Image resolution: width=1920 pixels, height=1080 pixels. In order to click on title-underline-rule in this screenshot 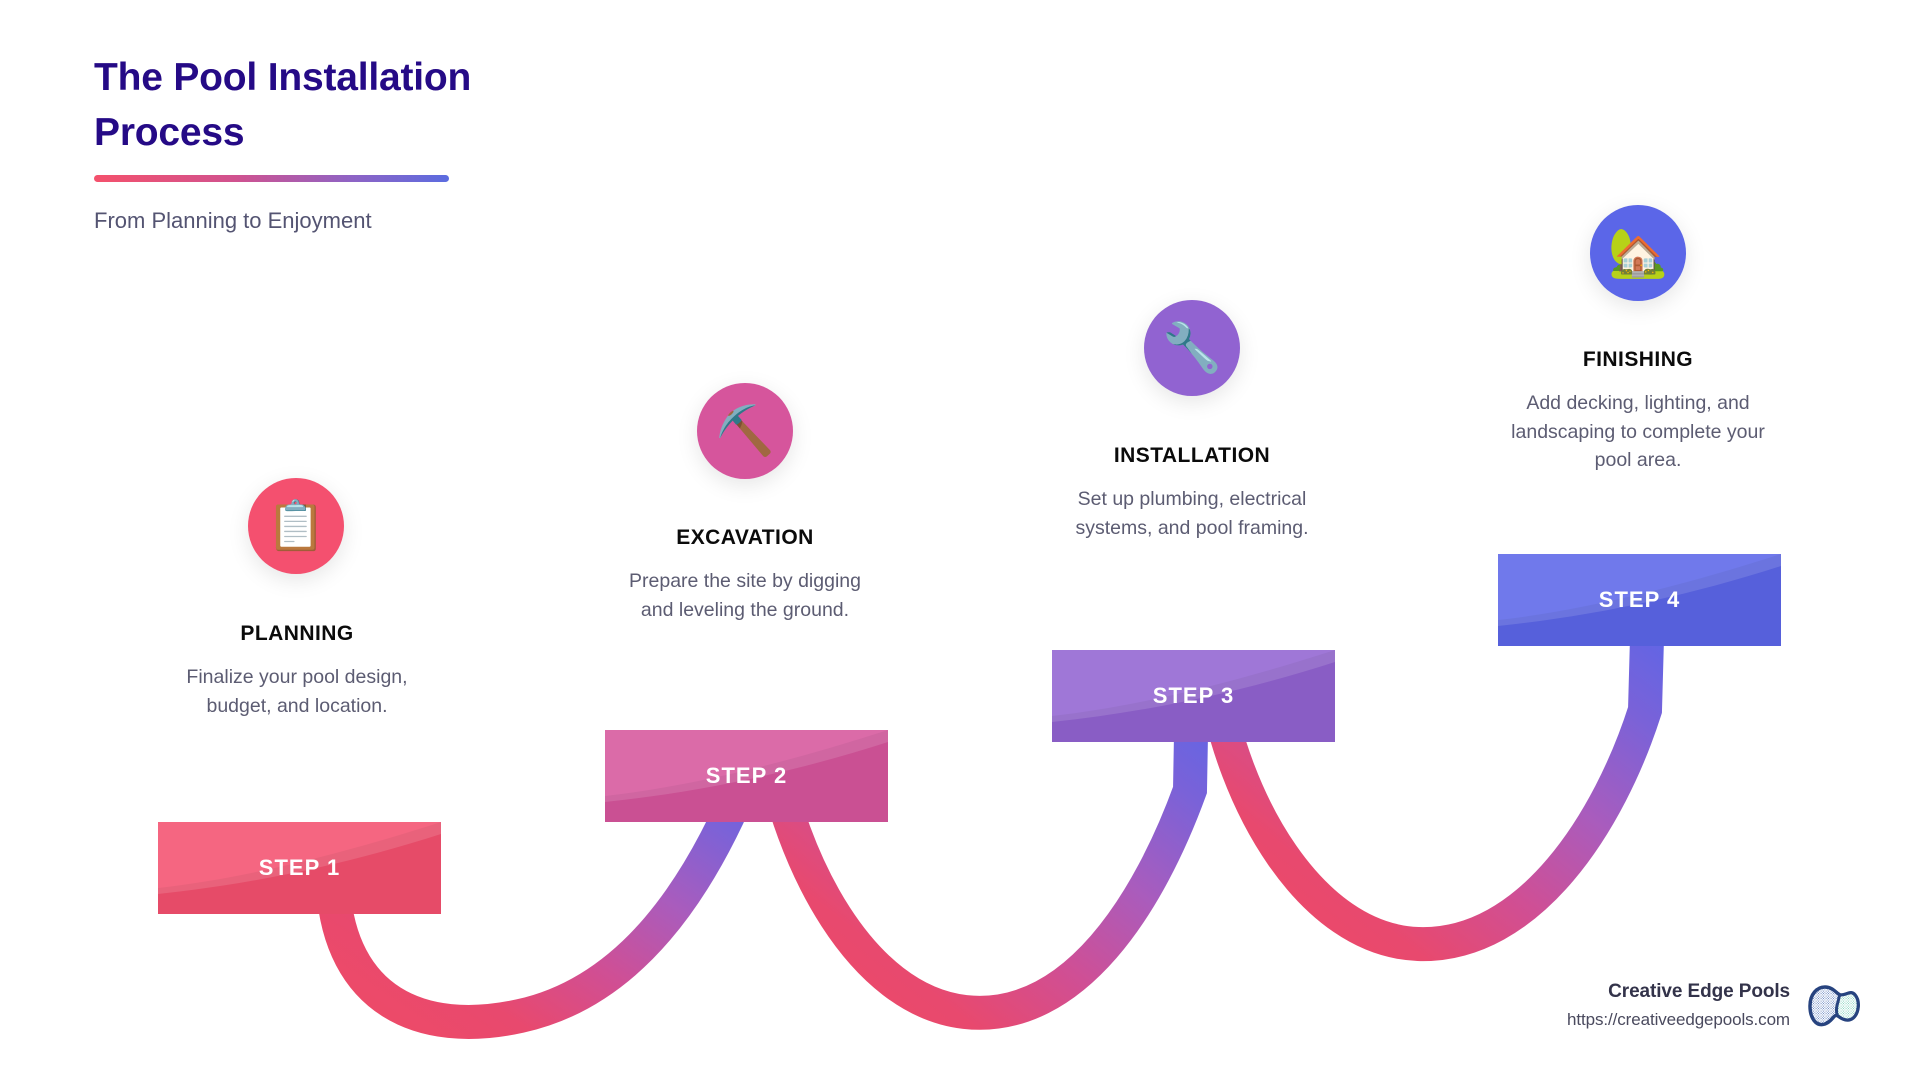, I will do `click(271, 178)`.